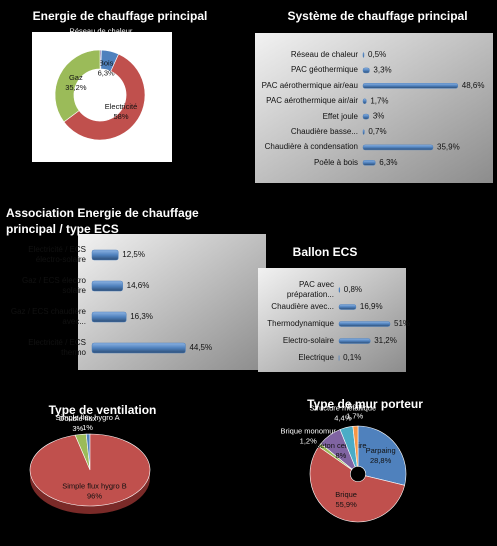 The height and width of the screenshot is (546, 497). Describe the element at coordinates (402, 323) in the screenshot. I see `value-label: 51%` at that location.